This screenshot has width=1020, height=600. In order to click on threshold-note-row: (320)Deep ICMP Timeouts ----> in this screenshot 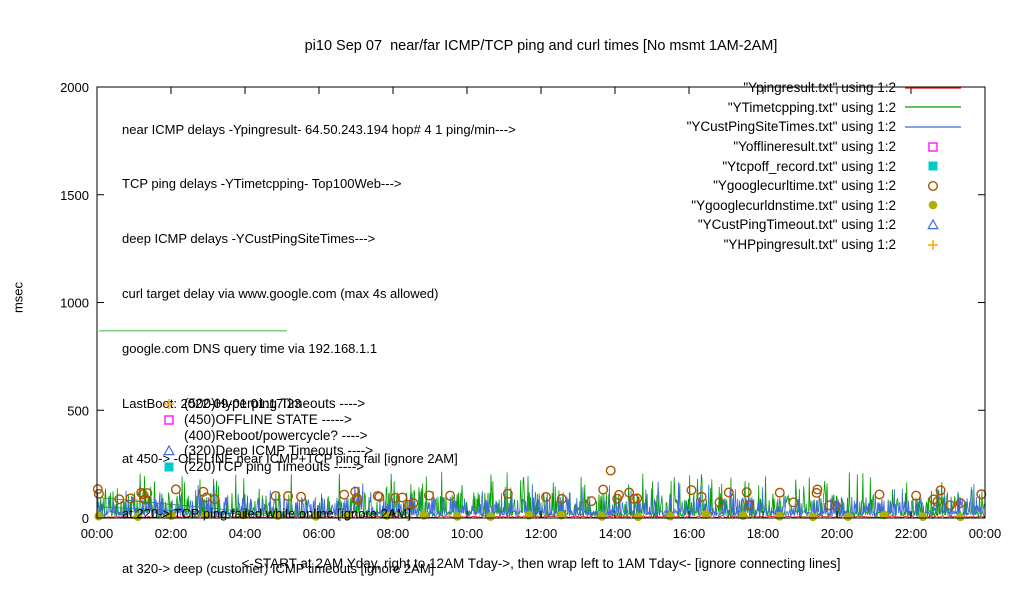, I will do `click(267, 451)`.